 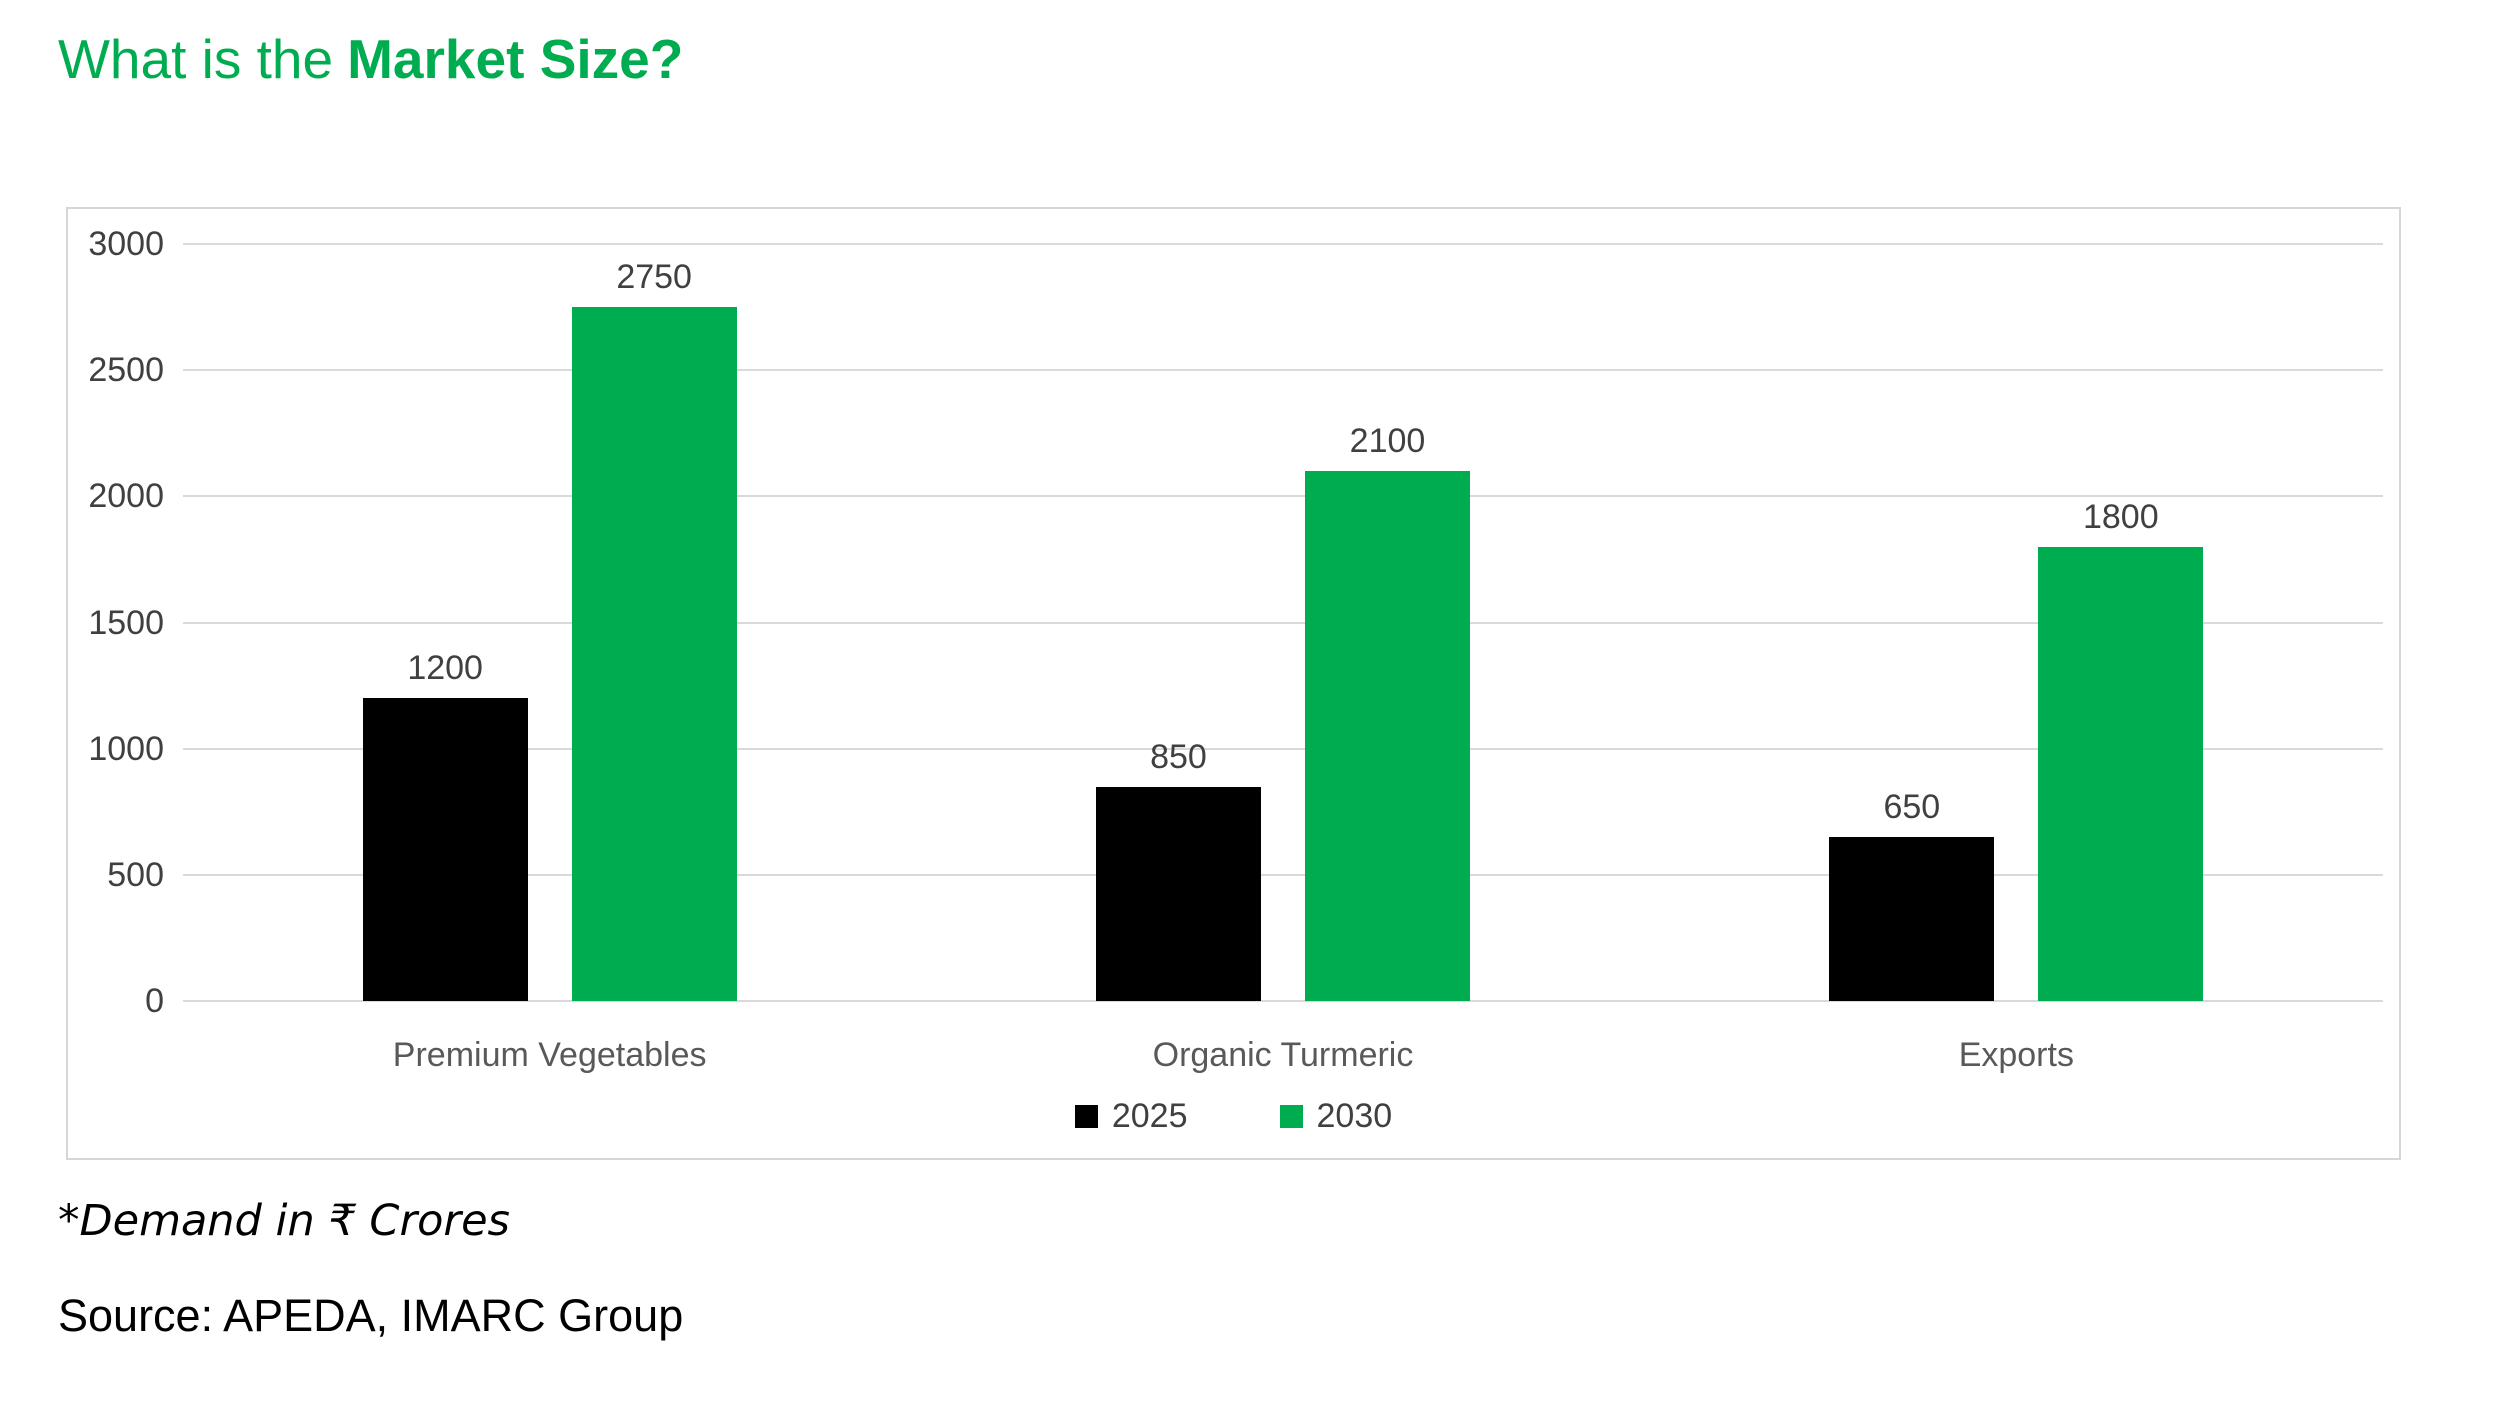 I want to click on y-tick-label: 2500, so click(x=126, y=370).